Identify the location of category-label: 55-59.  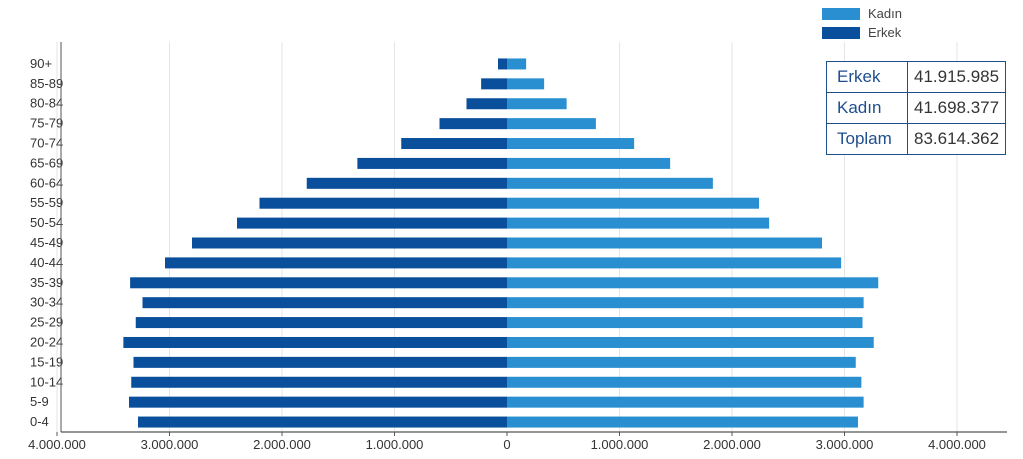
(46, 202).